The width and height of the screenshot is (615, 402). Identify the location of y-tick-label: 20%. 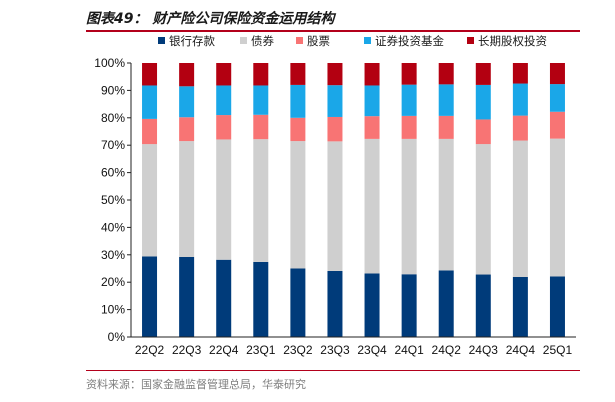
(113, 282).